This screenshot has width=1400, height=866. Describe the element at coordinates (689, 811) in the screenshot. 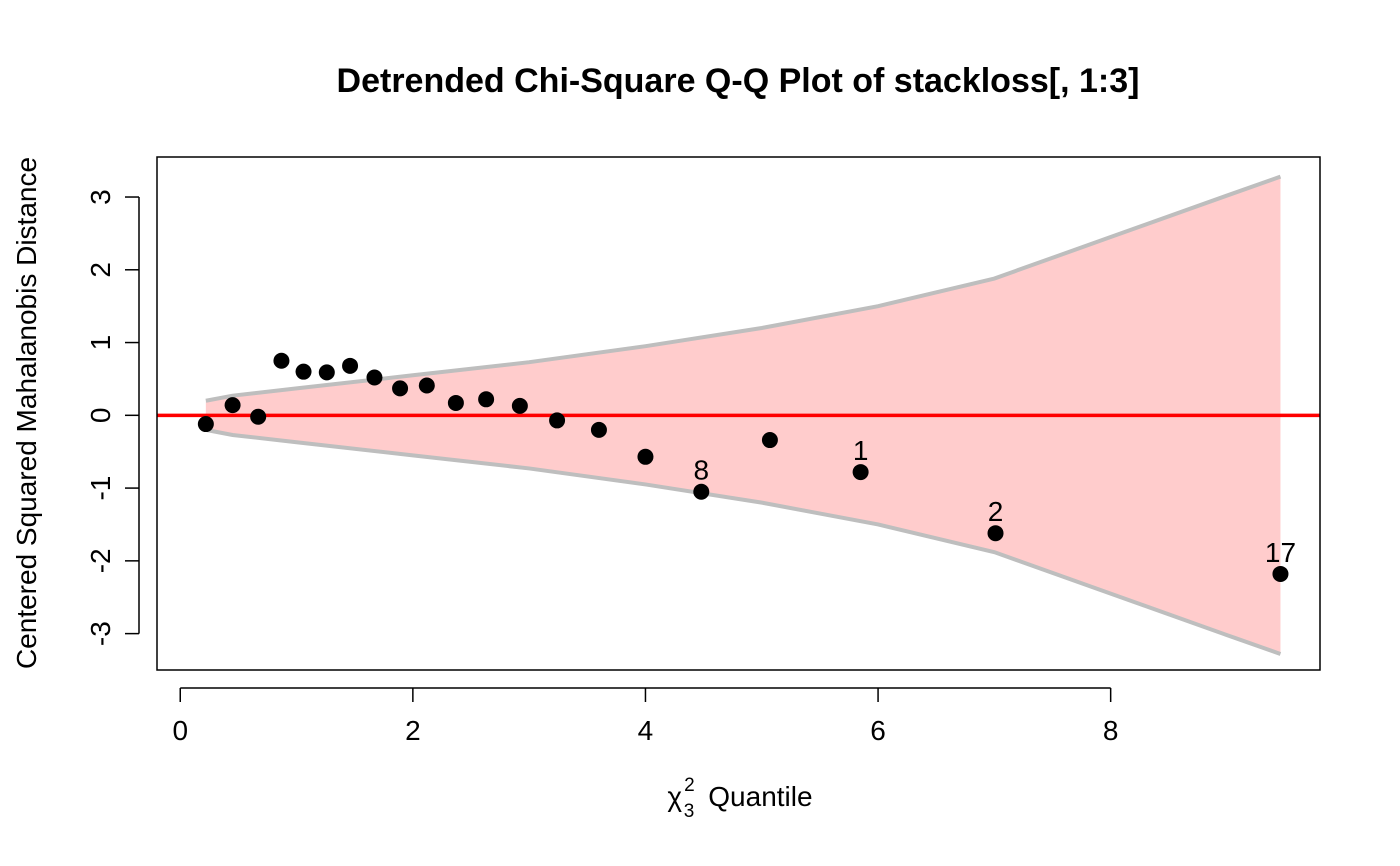

I see `x-axis-label-subscript: 3` at that location.